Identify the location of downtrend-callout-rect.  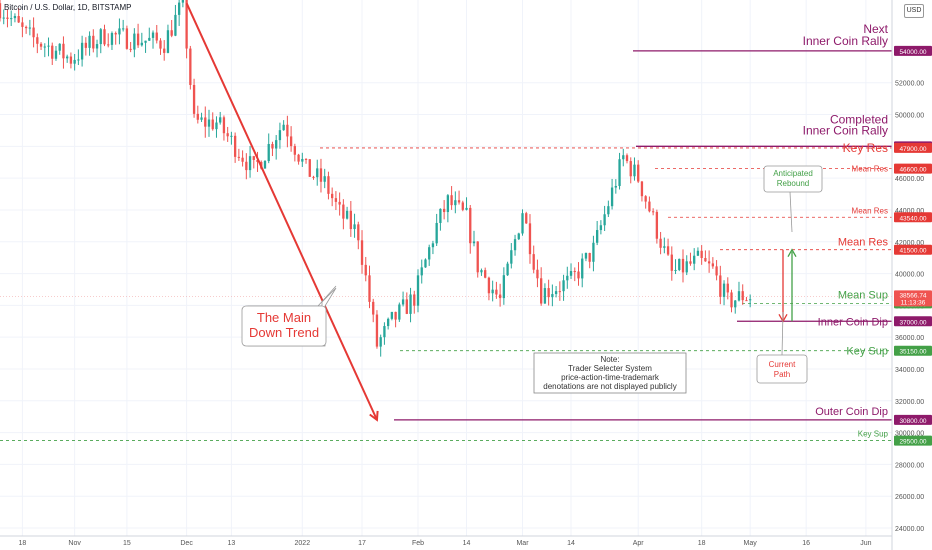
(284, 326).